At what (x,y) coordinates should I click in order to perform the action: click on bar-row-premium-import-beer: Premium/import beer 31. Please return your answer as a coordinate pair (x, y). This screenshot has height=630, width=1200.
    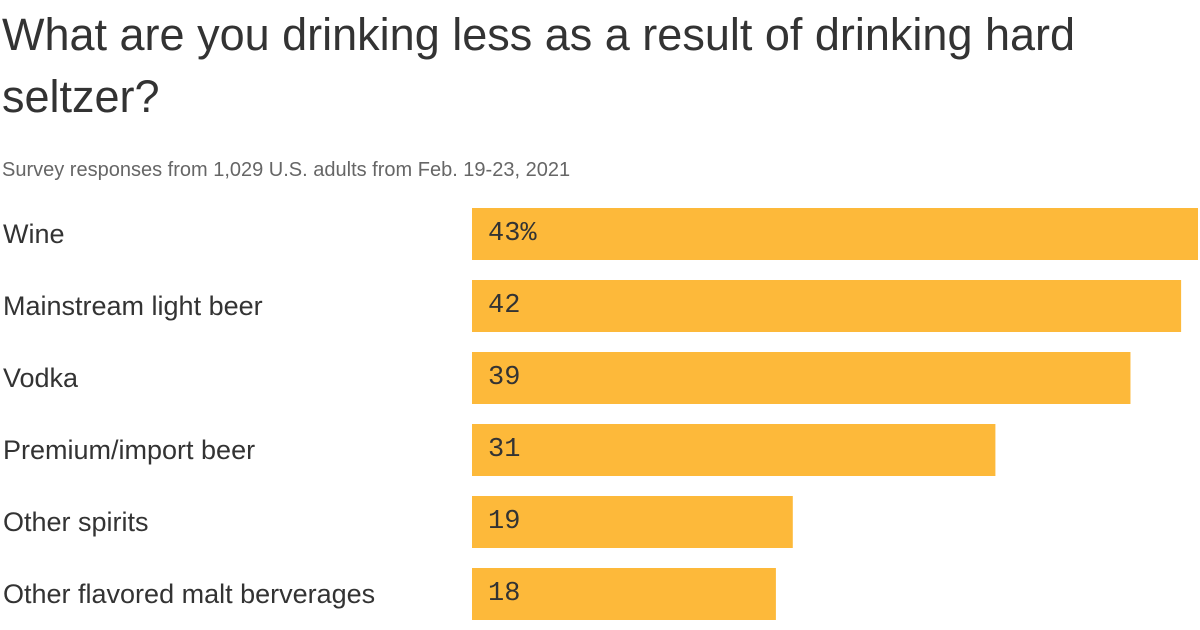
    Looking at the image, I should click on (499, 450).